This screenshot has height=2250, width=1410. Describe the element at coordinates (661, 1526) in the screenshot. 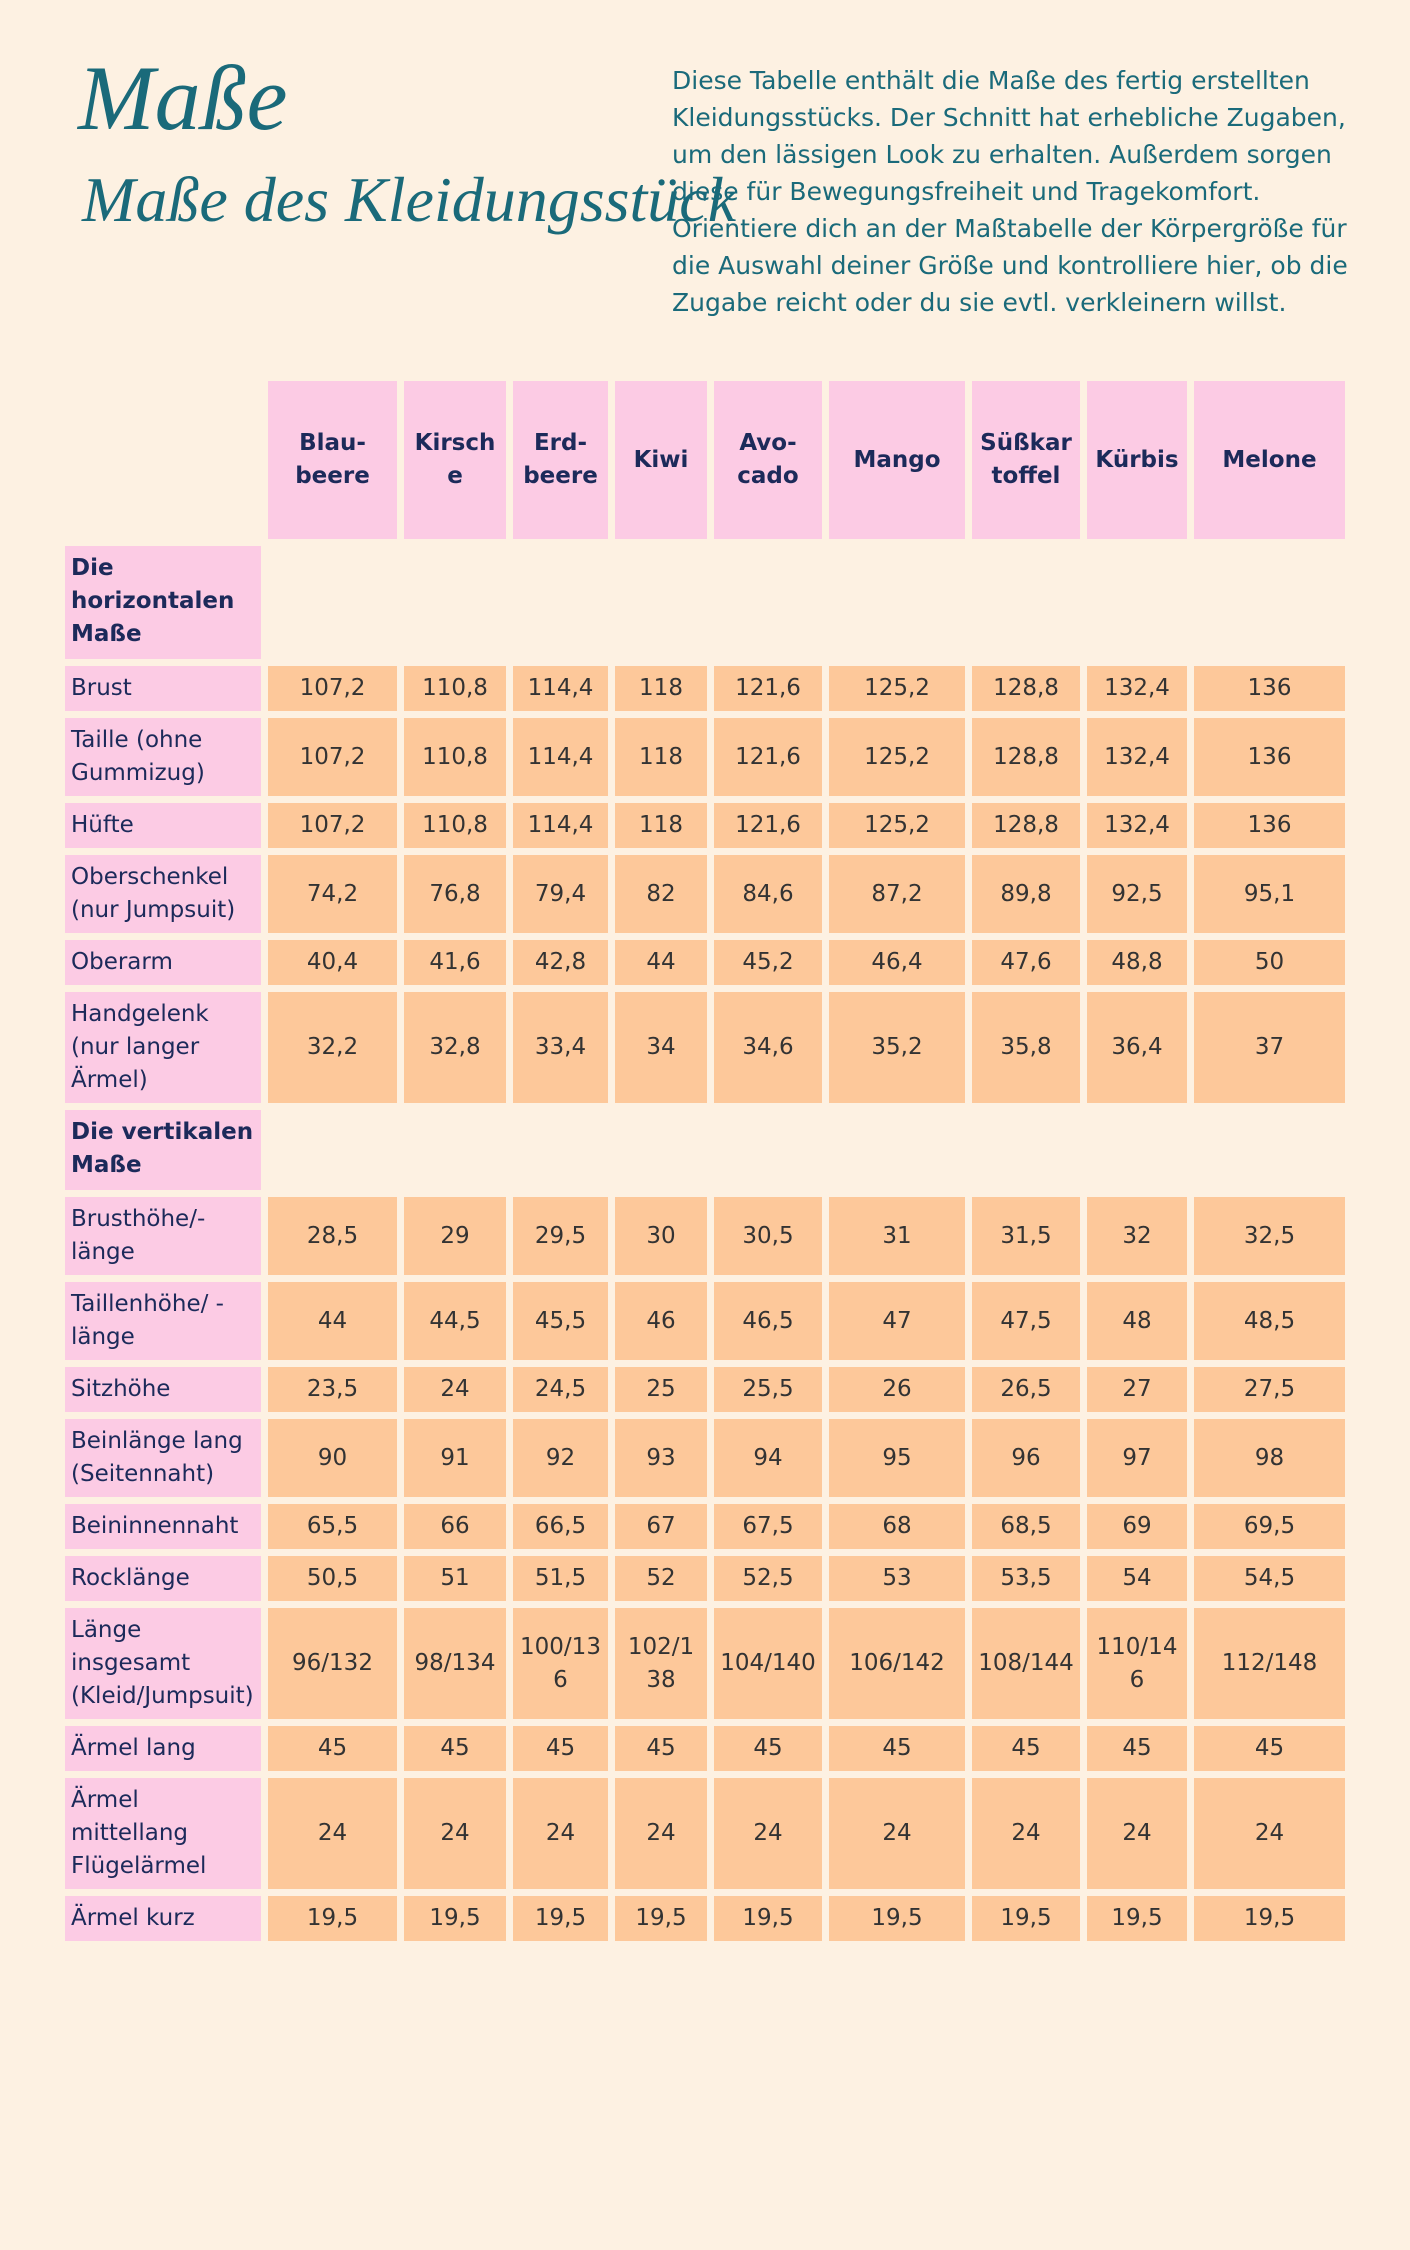

I see `value-cell: 67` at that location.